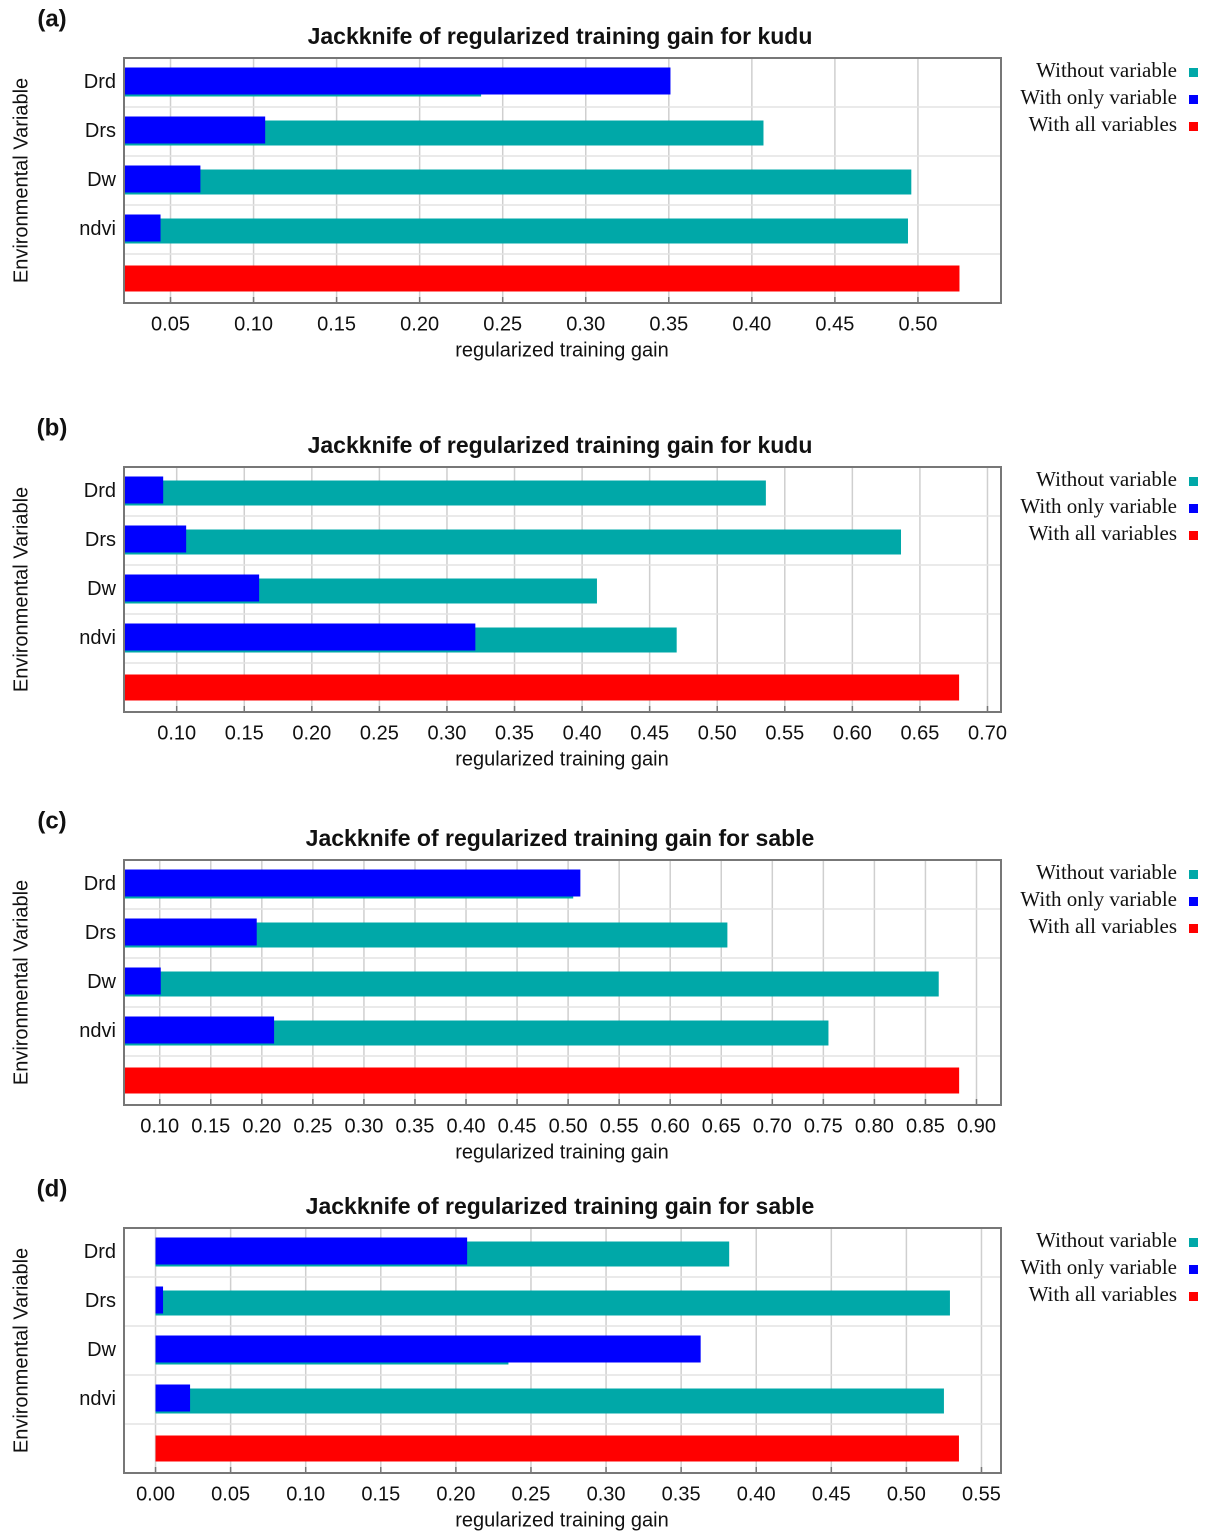  I want to click on x-tick-label: 0.75, so click(823, 1126).